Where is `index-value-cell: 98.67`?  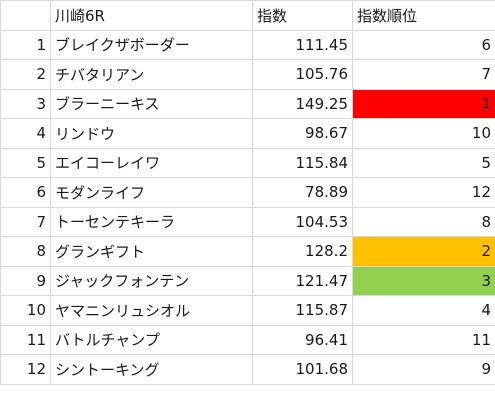
index-value-cell: 98.67 is located at coordinates (302, 133).